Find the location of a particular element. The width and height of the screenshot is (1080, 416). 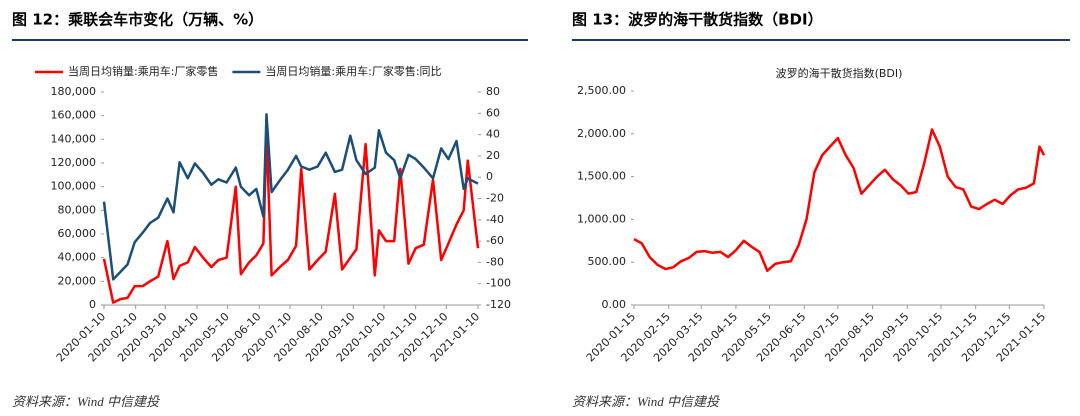

y2-tick-label: 80 is located at coordinates (493, 91).